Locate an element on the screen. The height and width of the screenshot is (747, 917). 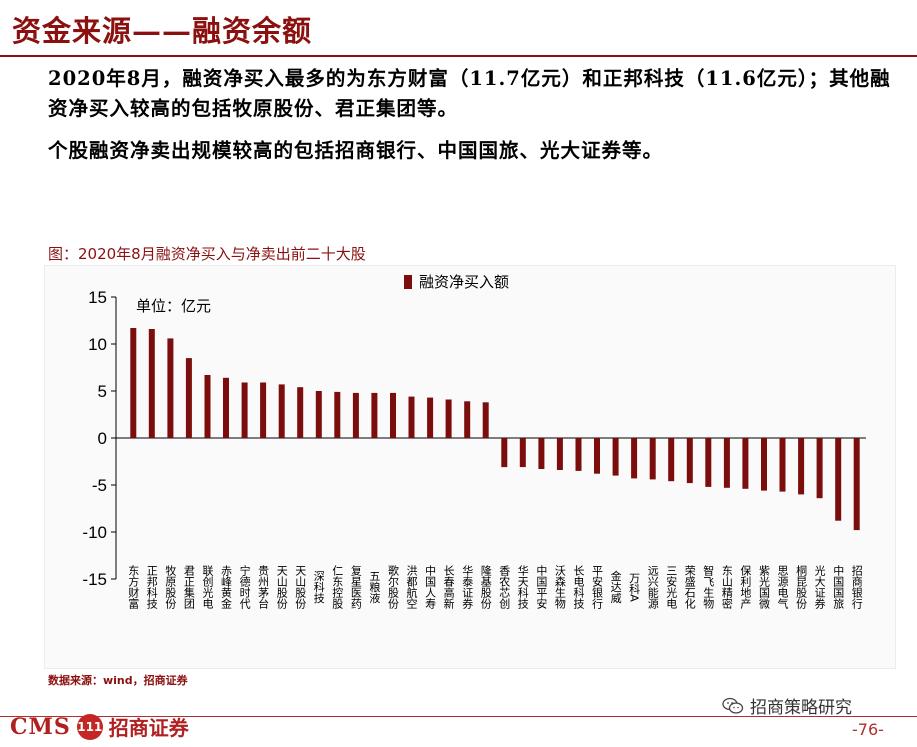
y-tick-label: 15 is located at coordinates (97, 297).